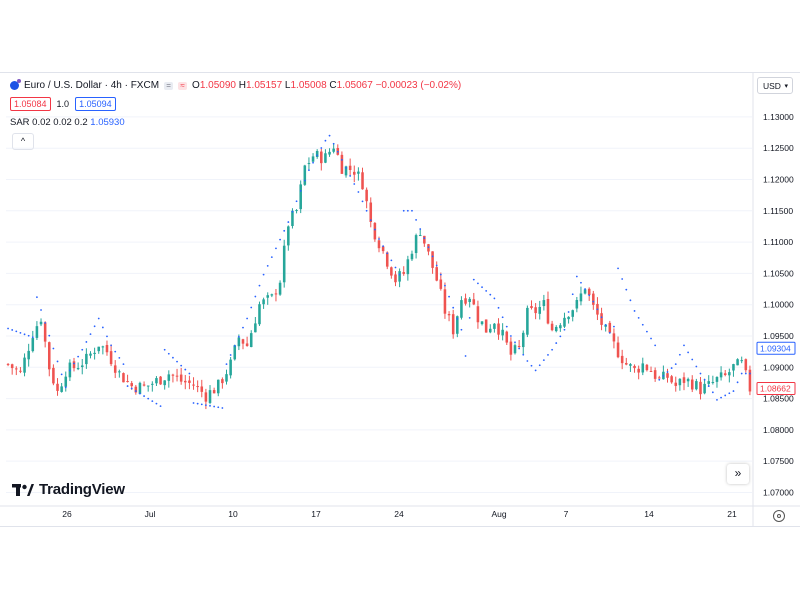 This screenshot has width=800, height=600. Describe the element at coordinates (23, 141) in the screenshot. I see `collapse-legend-button: ^` at that location.